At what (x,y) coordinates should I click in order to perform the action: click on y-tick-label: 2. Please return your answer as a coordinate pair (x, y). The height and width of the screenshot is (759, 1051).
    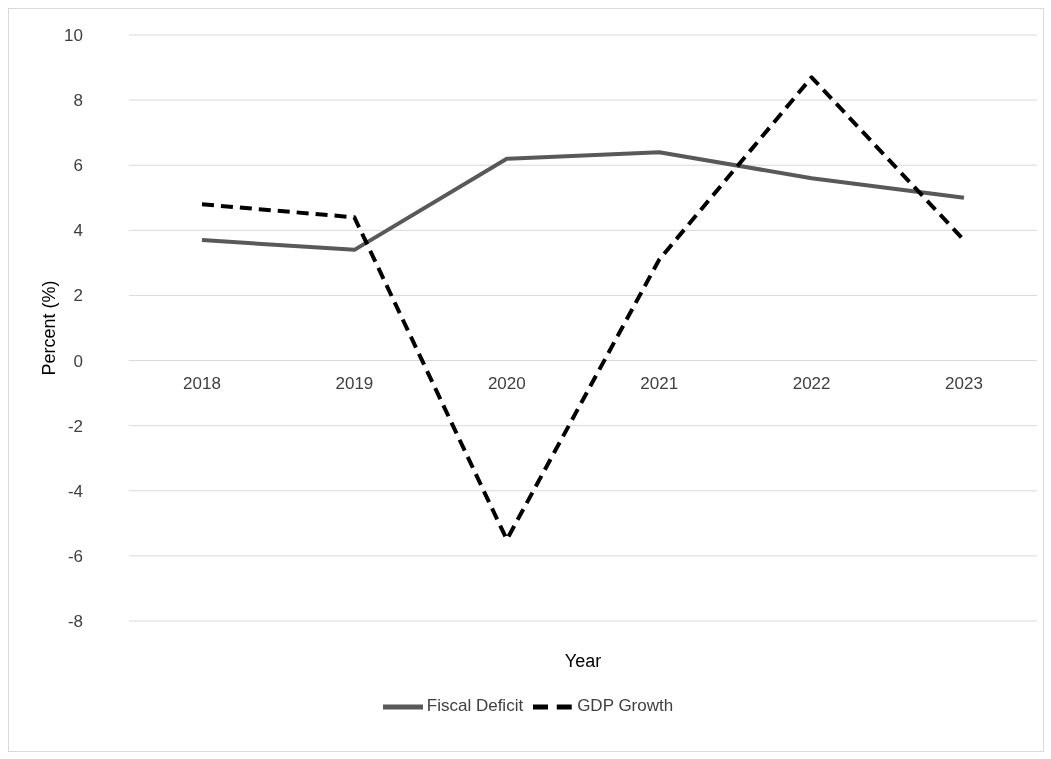
    Looking at the image, I should click on (78, 296).